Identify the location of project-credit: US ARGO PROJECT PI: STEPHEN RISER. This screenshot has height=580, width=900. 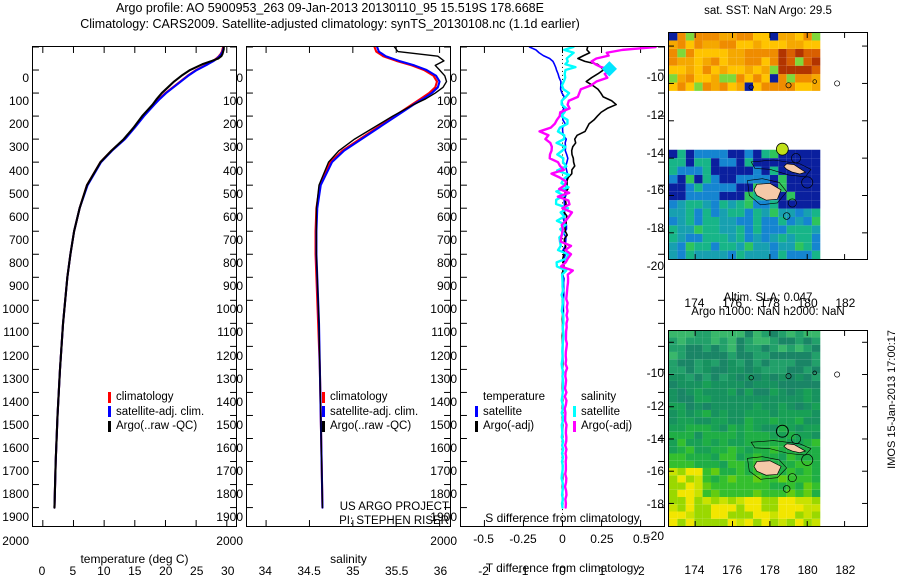
(355, 514).